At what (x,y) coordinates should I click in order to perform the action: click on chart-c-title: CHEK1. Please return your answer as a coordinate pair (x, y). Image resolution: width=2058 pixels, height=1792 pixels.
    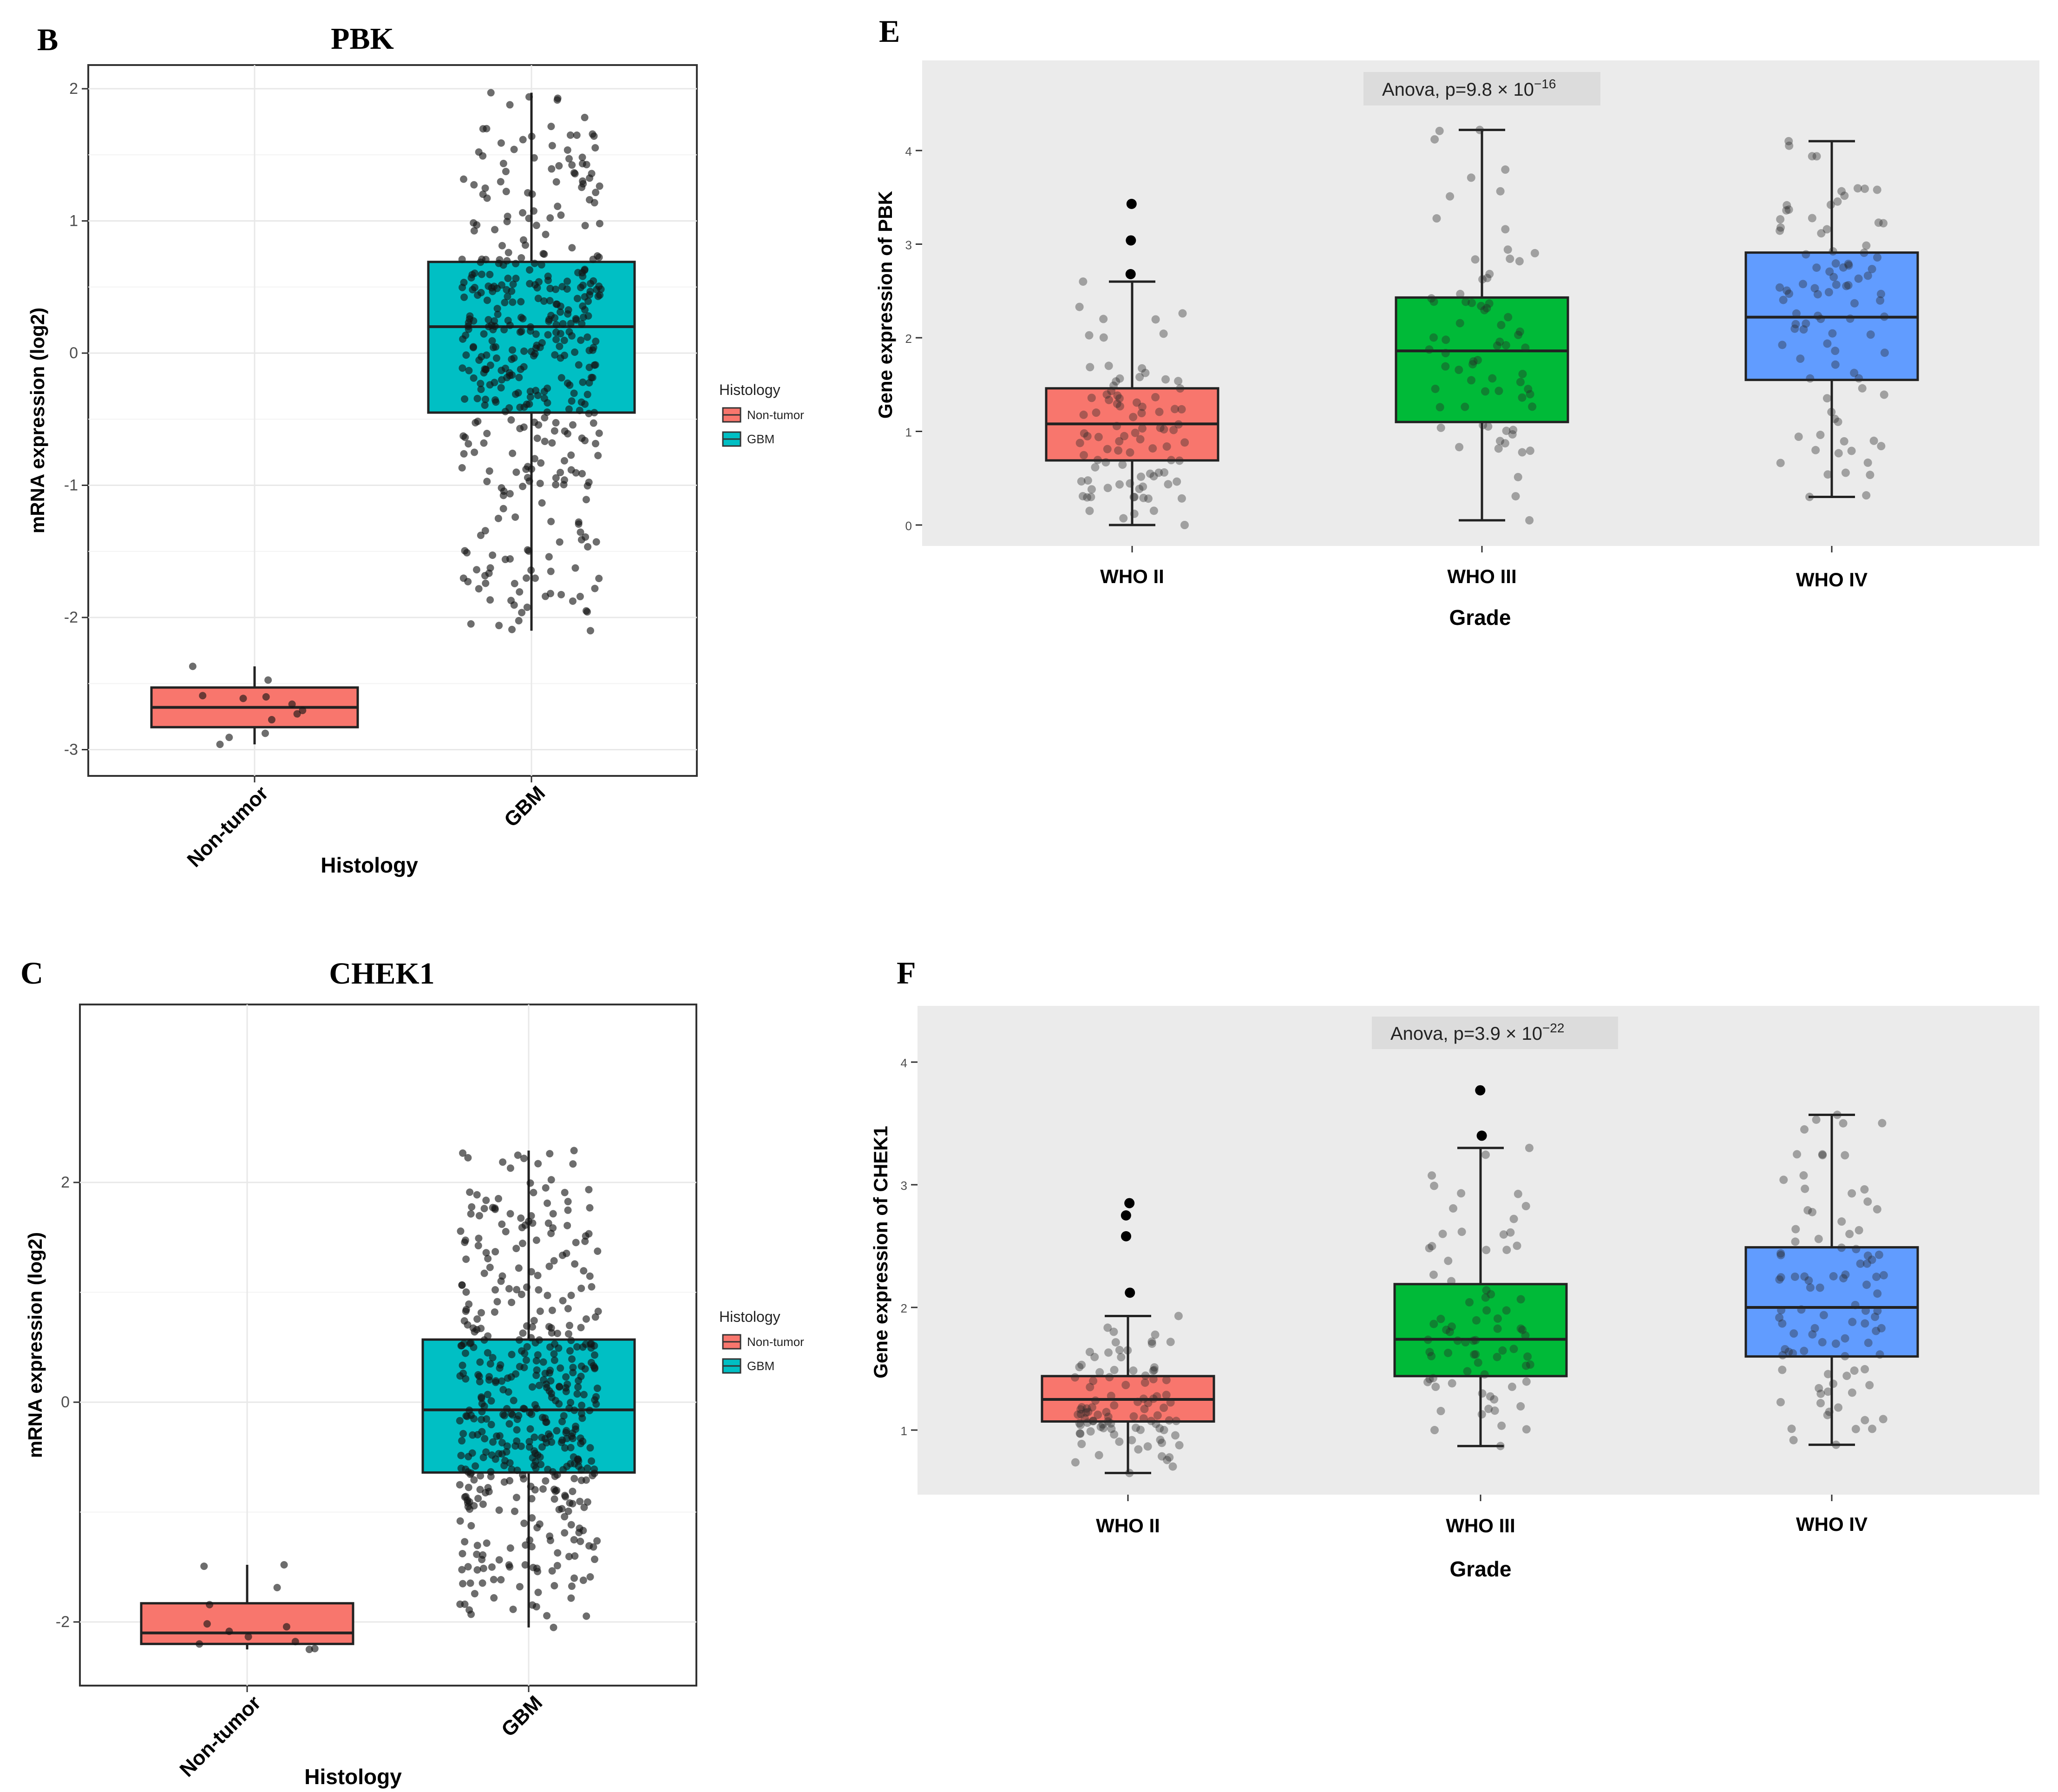
    Looking at the image, I should click on (381, 974).